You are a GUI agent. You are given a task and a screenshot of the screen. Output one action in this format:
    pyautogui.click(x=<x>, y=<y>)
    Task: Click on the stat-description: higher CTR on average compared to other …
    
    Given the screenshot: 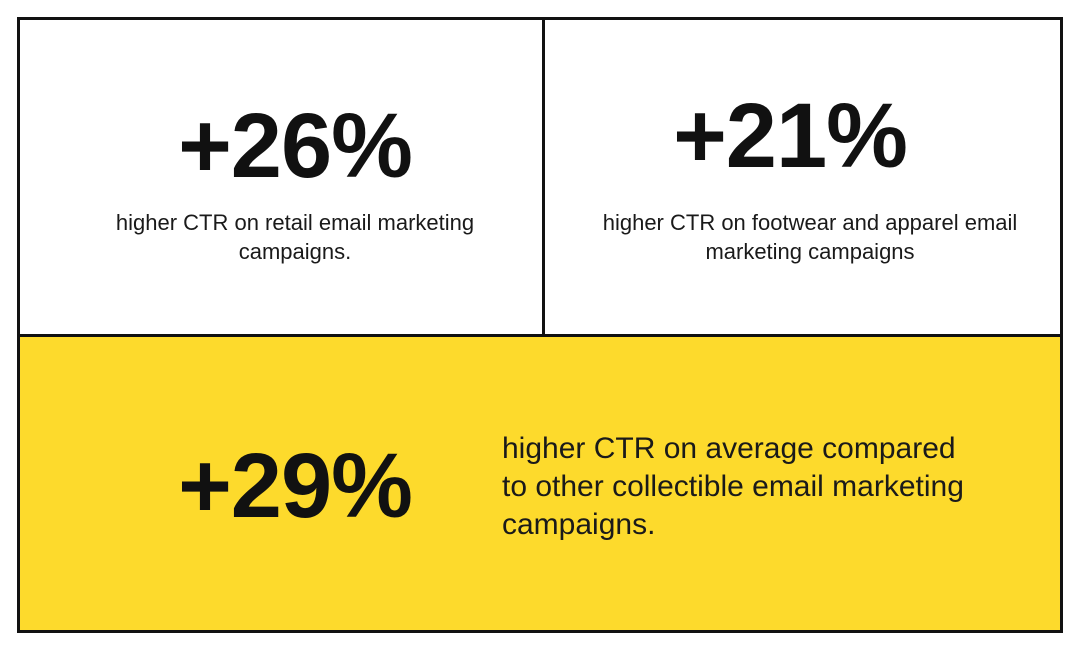 What is the action you would take?
    pyautogui.click(x=733, y=486)
    